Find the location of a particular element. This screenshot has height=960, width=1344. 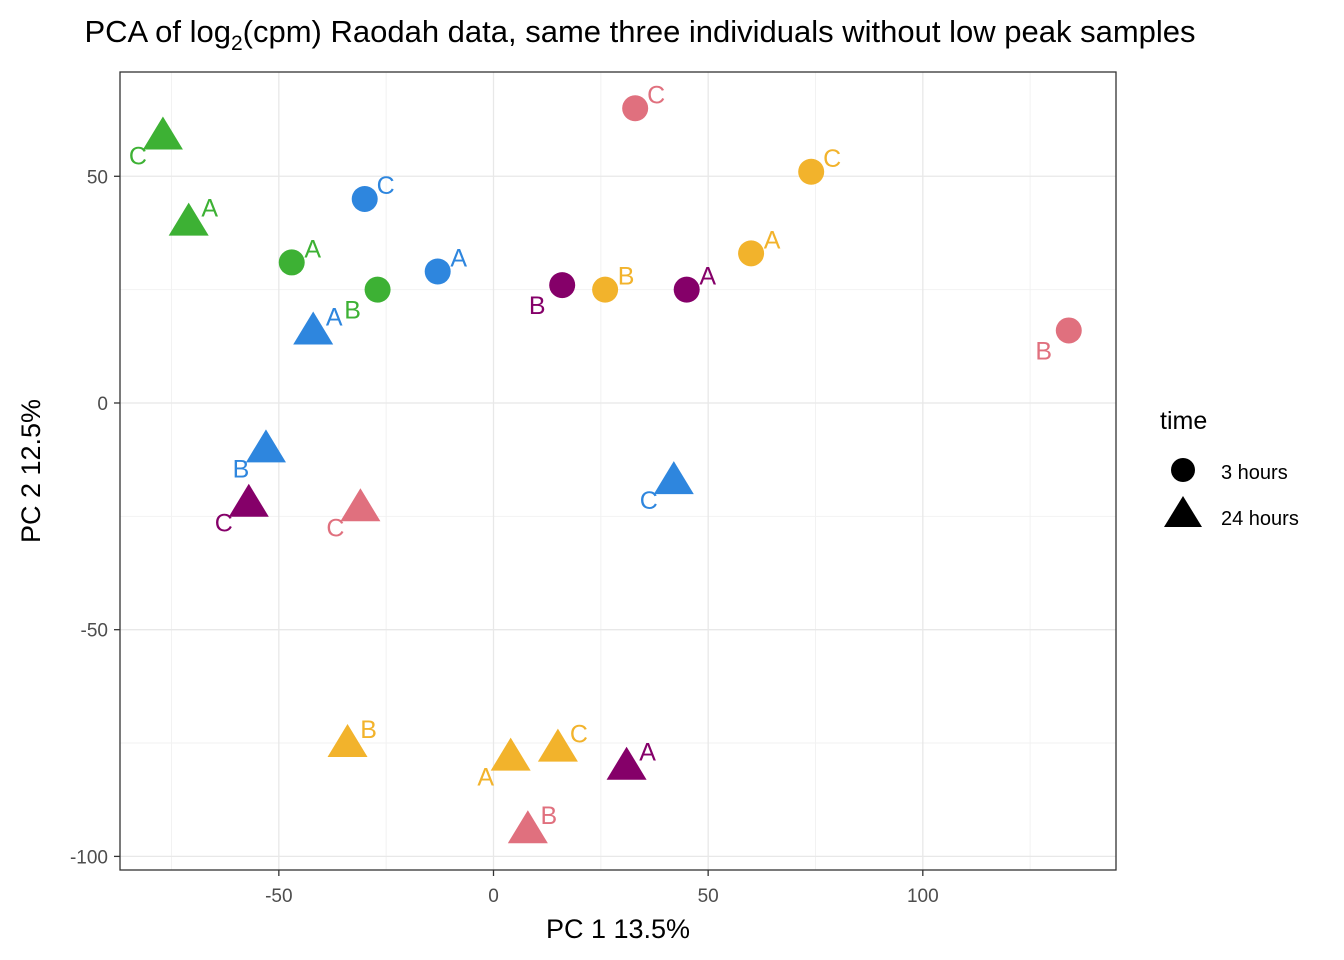

y-tick-label: -100 is located at coordinates (89, 857).